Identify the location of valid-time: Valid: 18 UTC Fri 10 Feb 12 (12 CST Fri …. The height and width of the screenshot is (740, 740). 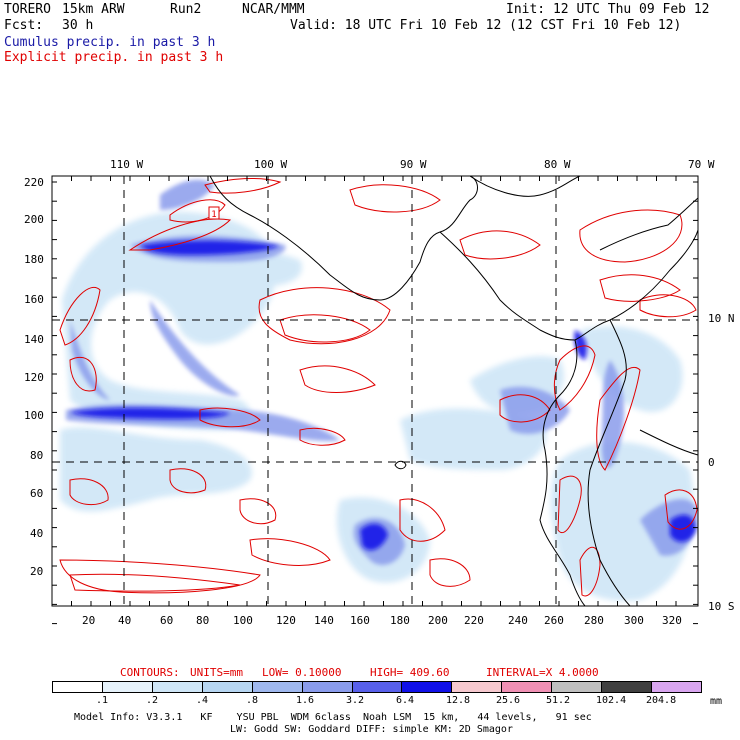
(486, 25).